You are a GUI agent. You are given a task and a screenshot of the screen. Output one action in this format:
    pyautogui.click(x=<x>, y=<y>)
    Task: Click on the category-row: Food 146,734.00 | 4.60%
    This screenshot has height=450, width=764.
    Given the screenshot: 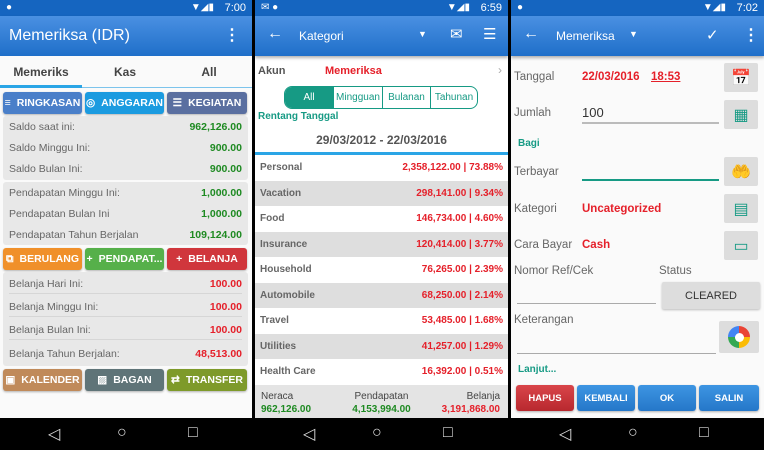 What is the action you would take?
    pyautogui.click(x=381, y=219)
    